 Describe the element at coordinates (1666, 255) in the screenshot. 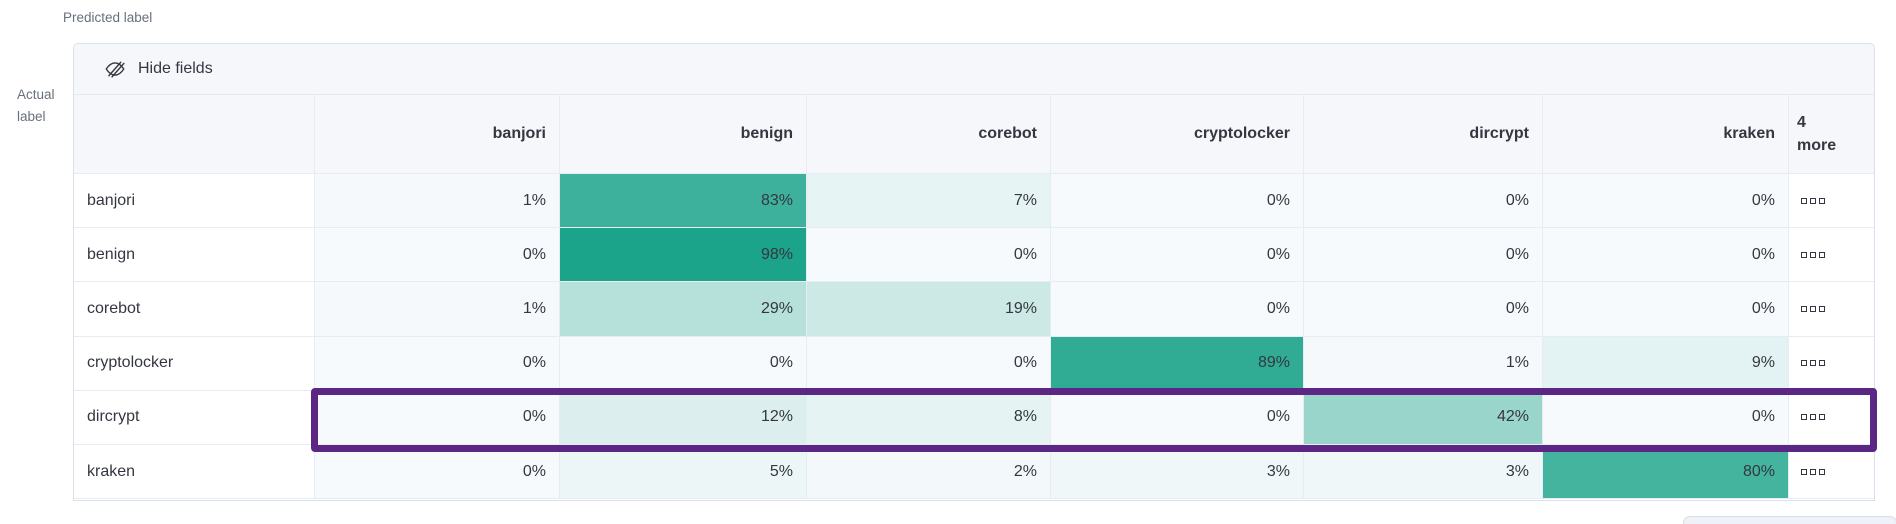

I see `cell-benign-kraken: 0%` at that location.